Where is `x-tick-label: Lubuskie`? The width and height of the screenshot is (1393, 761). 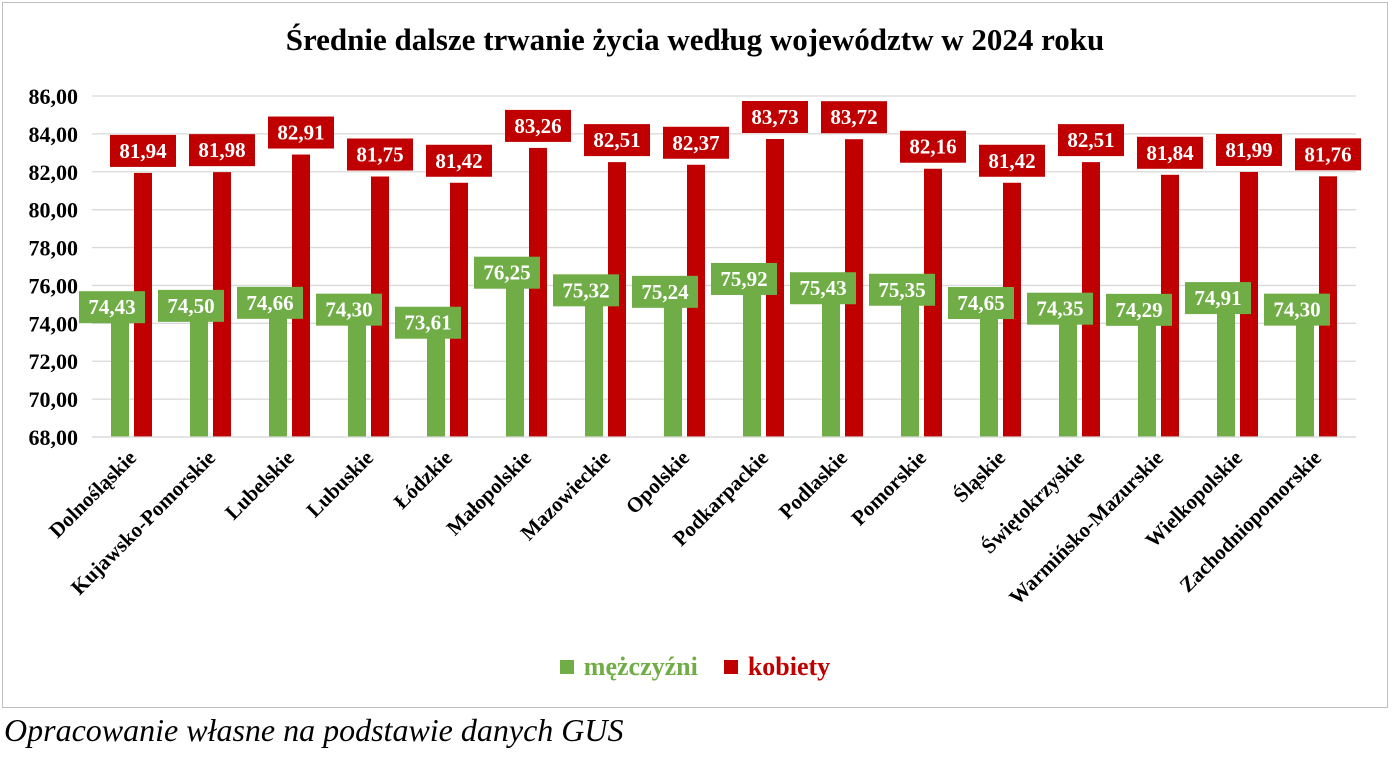 x-tick-label: Lubuskie is located at coordinates (340, 484).